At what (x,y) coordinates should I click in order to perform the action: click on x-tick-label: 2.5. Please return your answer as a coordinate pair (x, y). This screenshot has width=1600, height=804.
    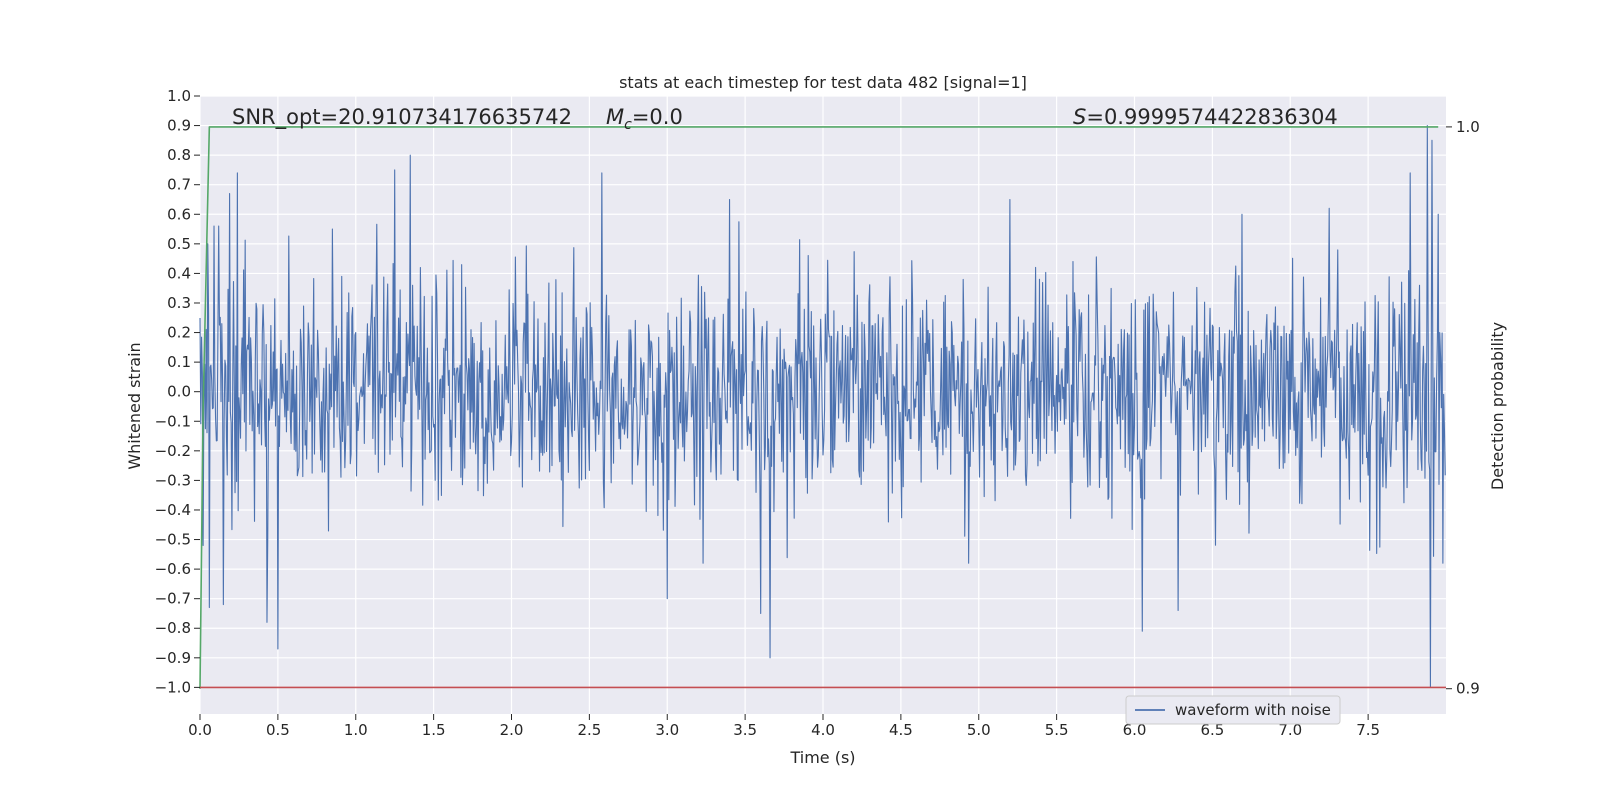
    Looking at the image, I should click on (589, 730).